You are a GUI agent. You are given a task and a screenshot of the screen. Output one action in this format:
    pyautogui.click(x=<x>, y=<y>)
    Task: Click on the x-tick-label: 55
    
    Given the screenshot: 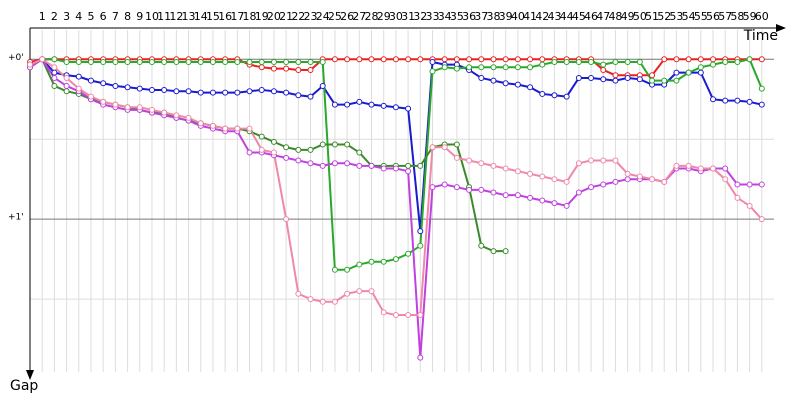 What is the action you would take?
    pyautogui.click(x=701, y=16)
    